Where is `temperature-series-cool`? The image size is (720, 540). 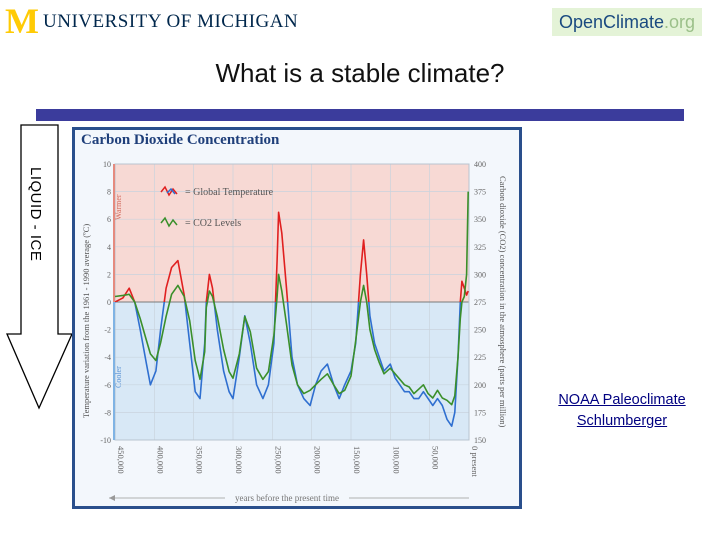 temperature-series-cool is located at coordinates (288, 364).